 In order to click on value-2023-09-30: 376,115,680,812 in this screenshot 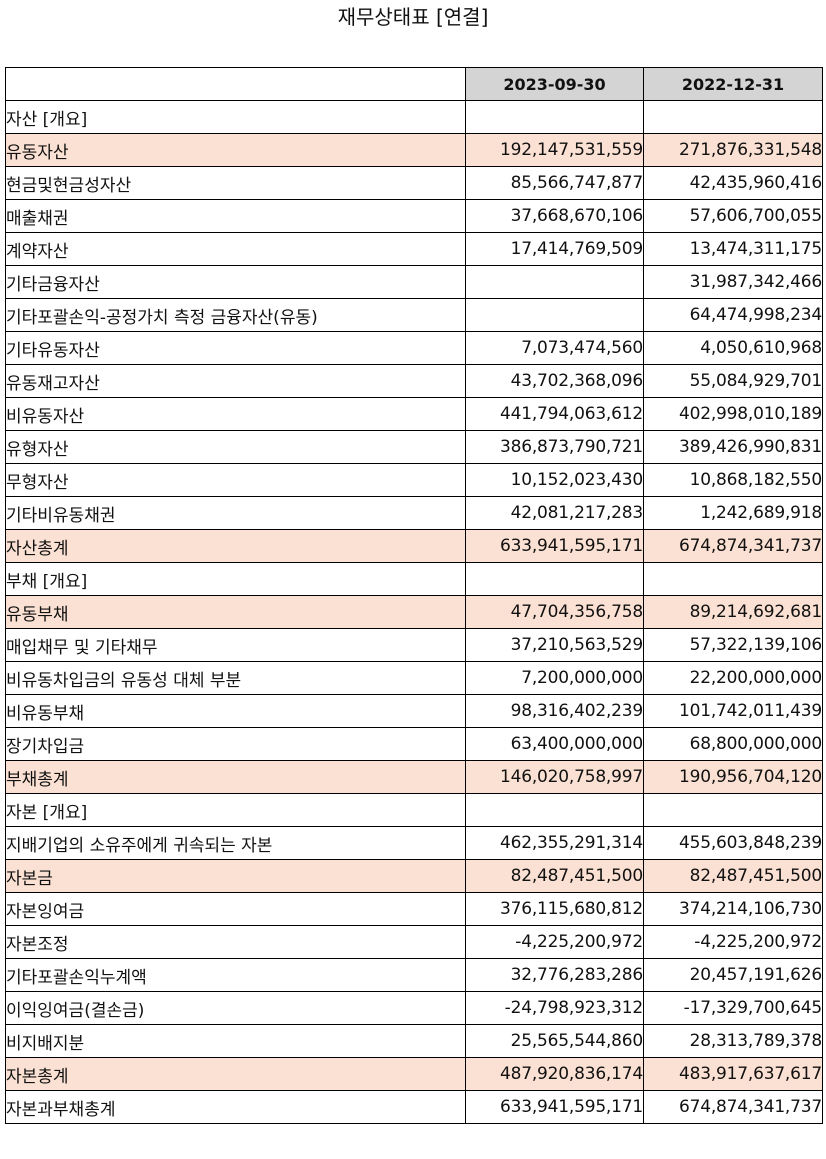, I will do `click(554, 909)`.